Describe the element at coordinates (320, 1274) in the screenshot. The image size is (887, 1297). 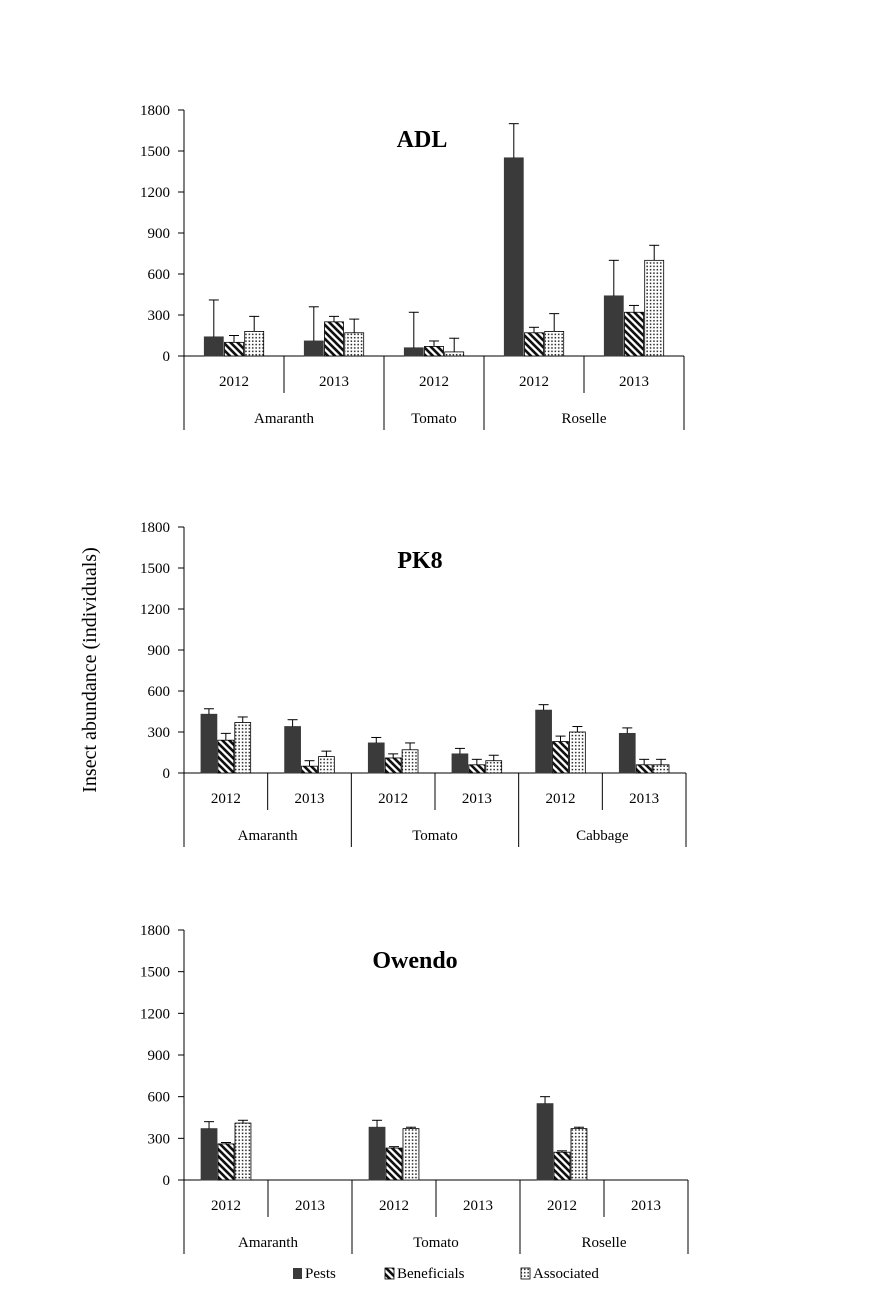
I see `legend-label-pests: Pests` at that location.